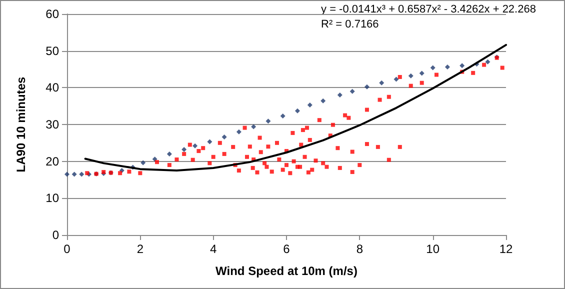 The height and width of the screenshot is (289, 565). I want to click on y-tick-label: 20, so click(53, 161).